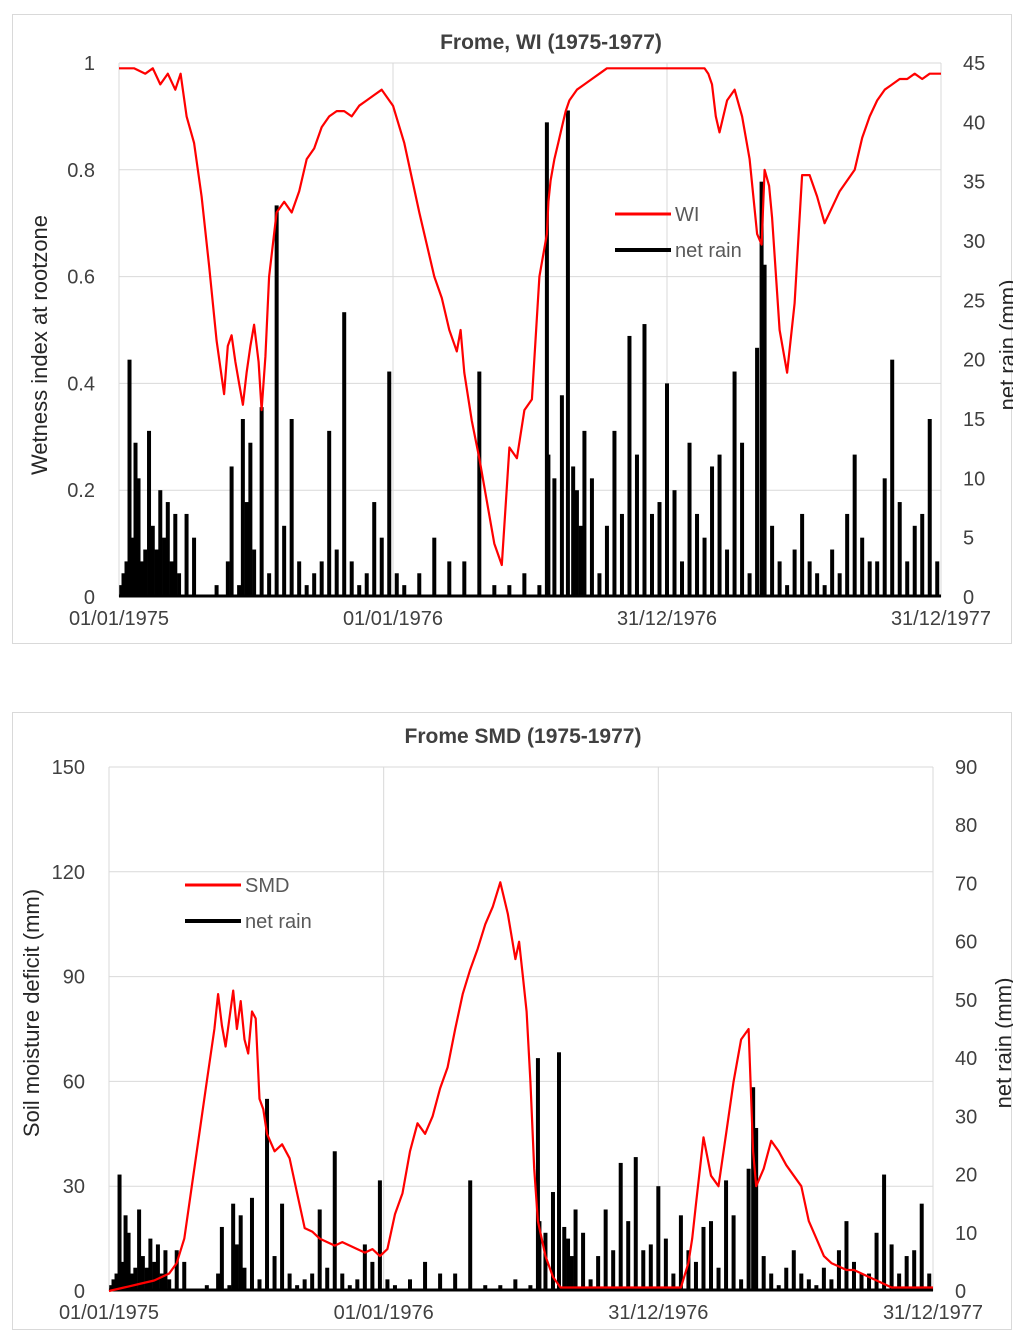  What do you see at coordinates (968, 598) in the screenshot?
I see `y2-tick-label: 0` at bounding box center [968, 598].